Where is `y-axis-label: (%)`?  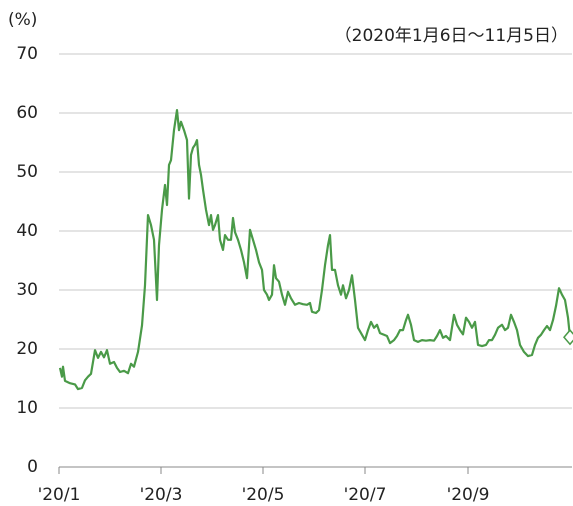
y-axis-label: (%) is located at coordinates (22, 20).